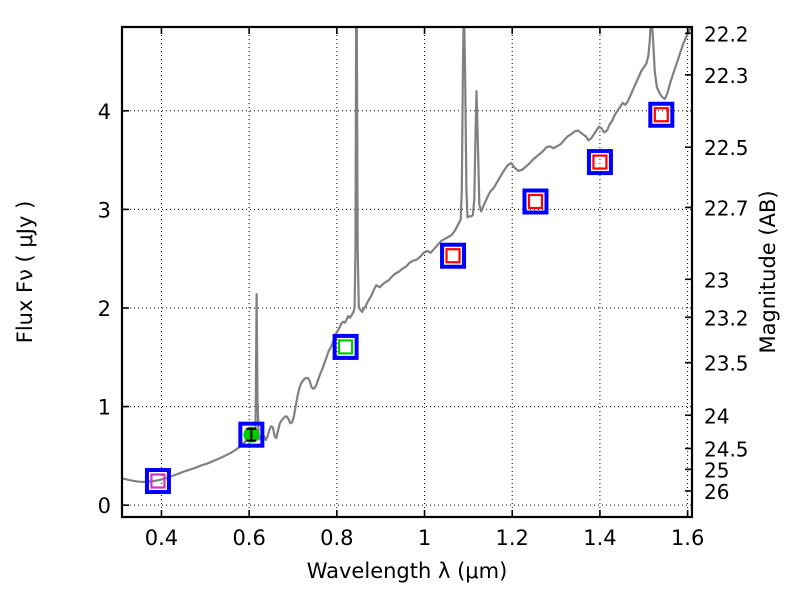  Describe the element at coordinates (716, 470) in the screenshot. I see `ytick-right-label-9: 25` at that location.